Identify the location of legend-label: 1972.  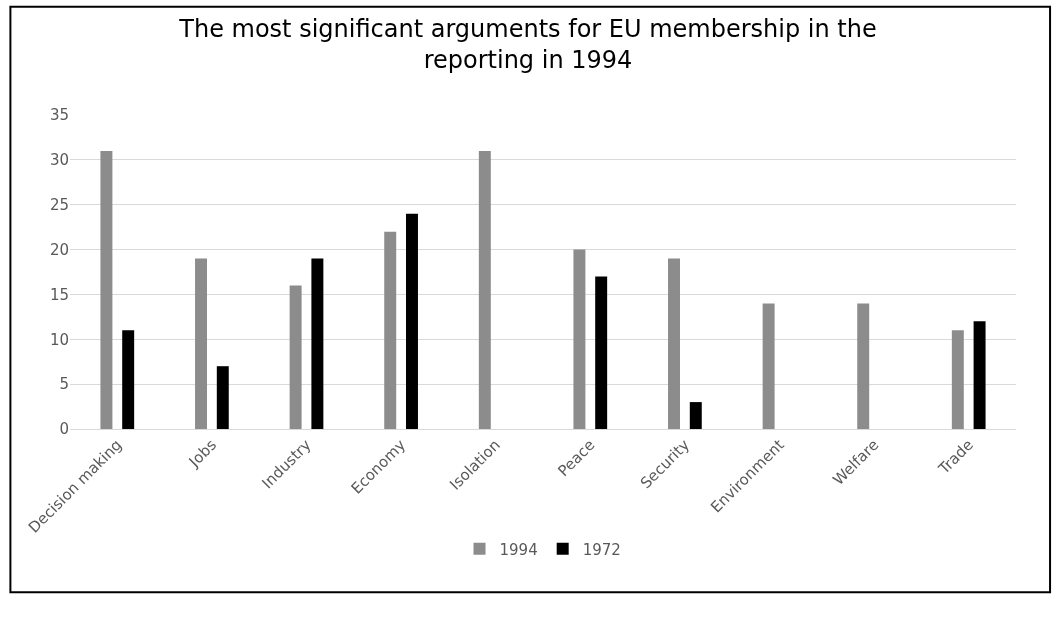
(601, 549).